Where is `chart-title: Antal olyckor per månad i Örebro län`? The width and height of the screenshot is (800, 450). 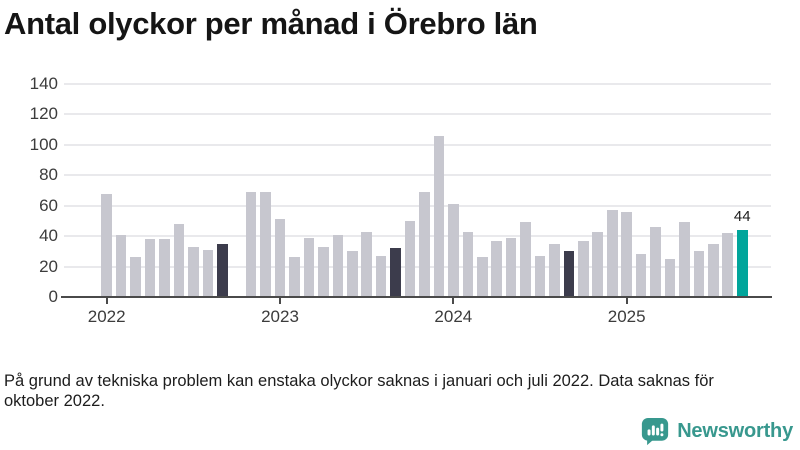
chart-title: Antal olyckor per månad i Örebro län is located at coordinates (271, 23).